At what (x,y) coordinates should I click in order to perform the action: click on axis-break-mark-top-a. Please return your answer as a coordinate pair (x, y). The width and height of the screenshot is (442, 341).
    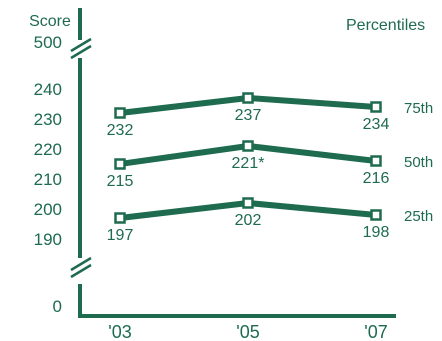
    Looking at the image, I should click on (81, 45).